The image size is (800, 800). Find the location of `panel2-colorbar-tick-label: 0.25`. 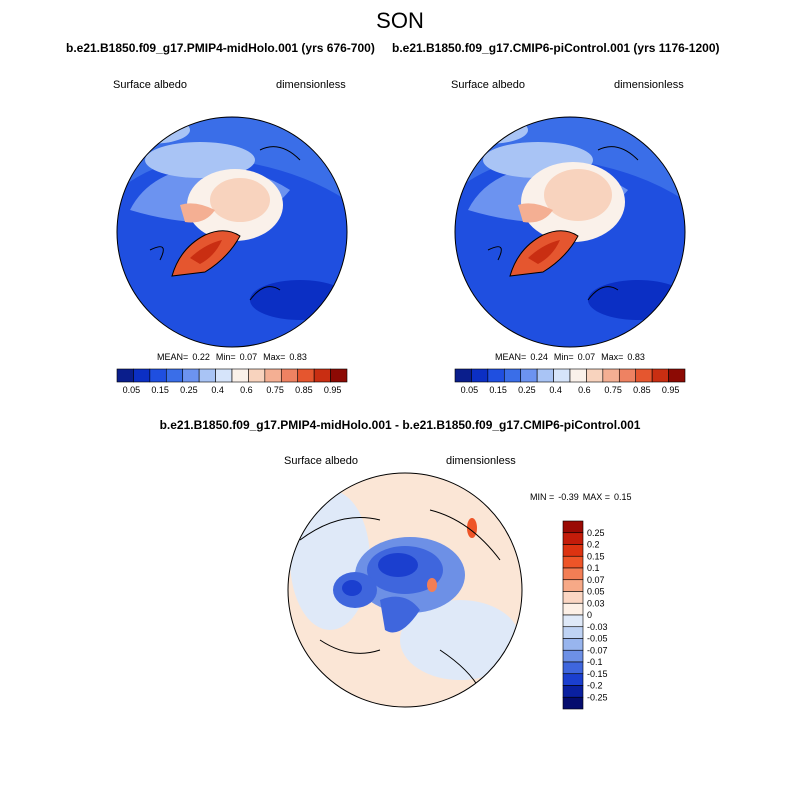

panel2-colorbar-tick-label: 0.25 is located at coordinates (527, 390).